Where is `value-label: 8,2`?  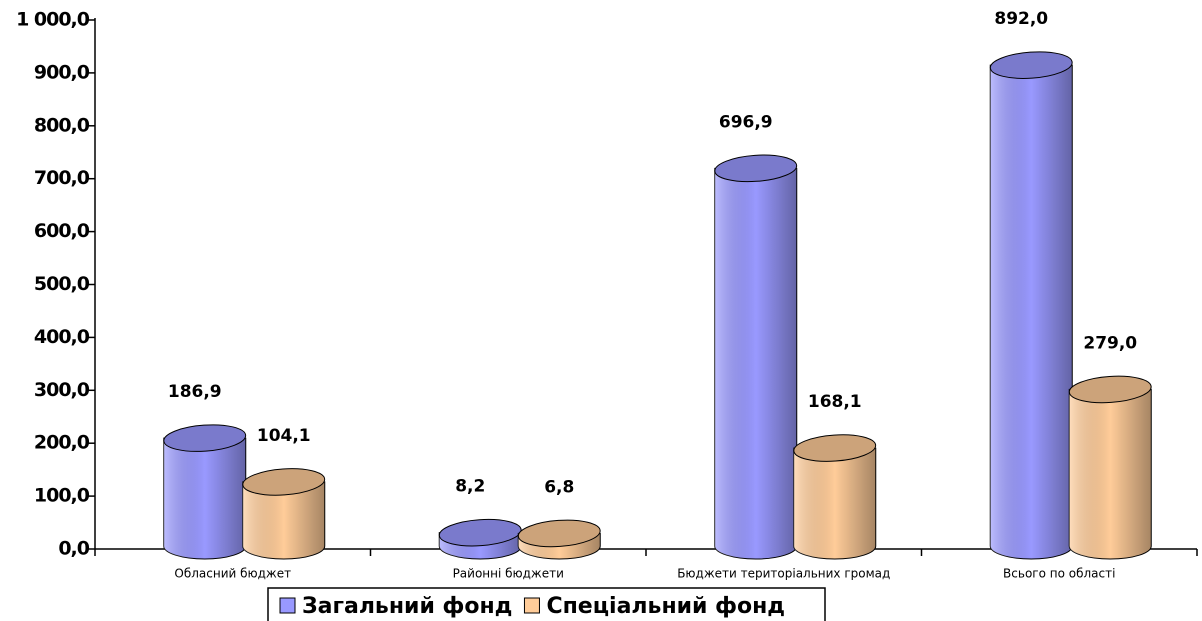 value-label: 8,2 is located at coordinates (470, 487).